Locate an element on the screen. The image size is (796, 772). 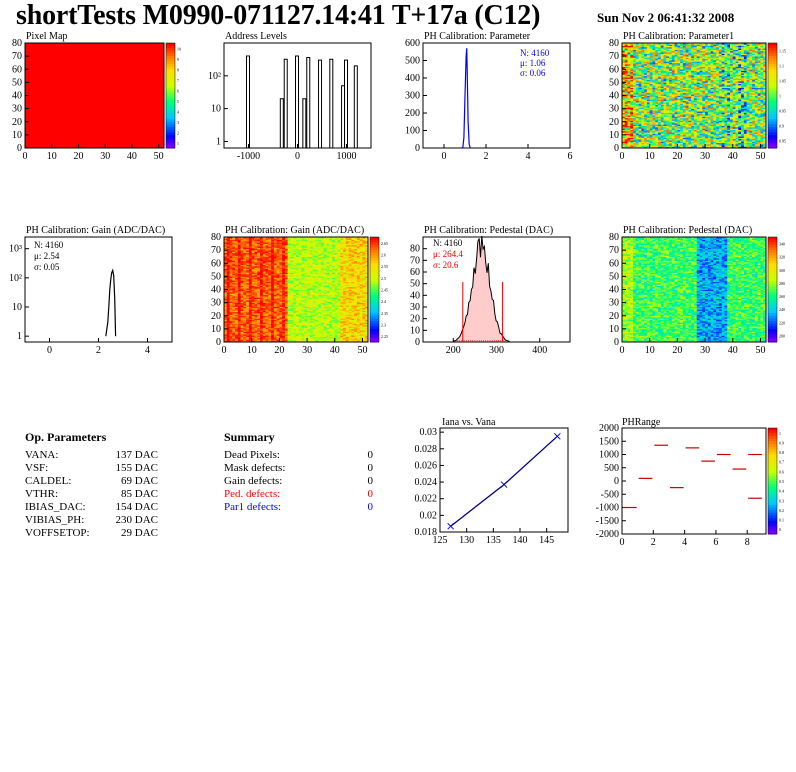
y-tick-label: 80 is located at coordinates (614, 43).